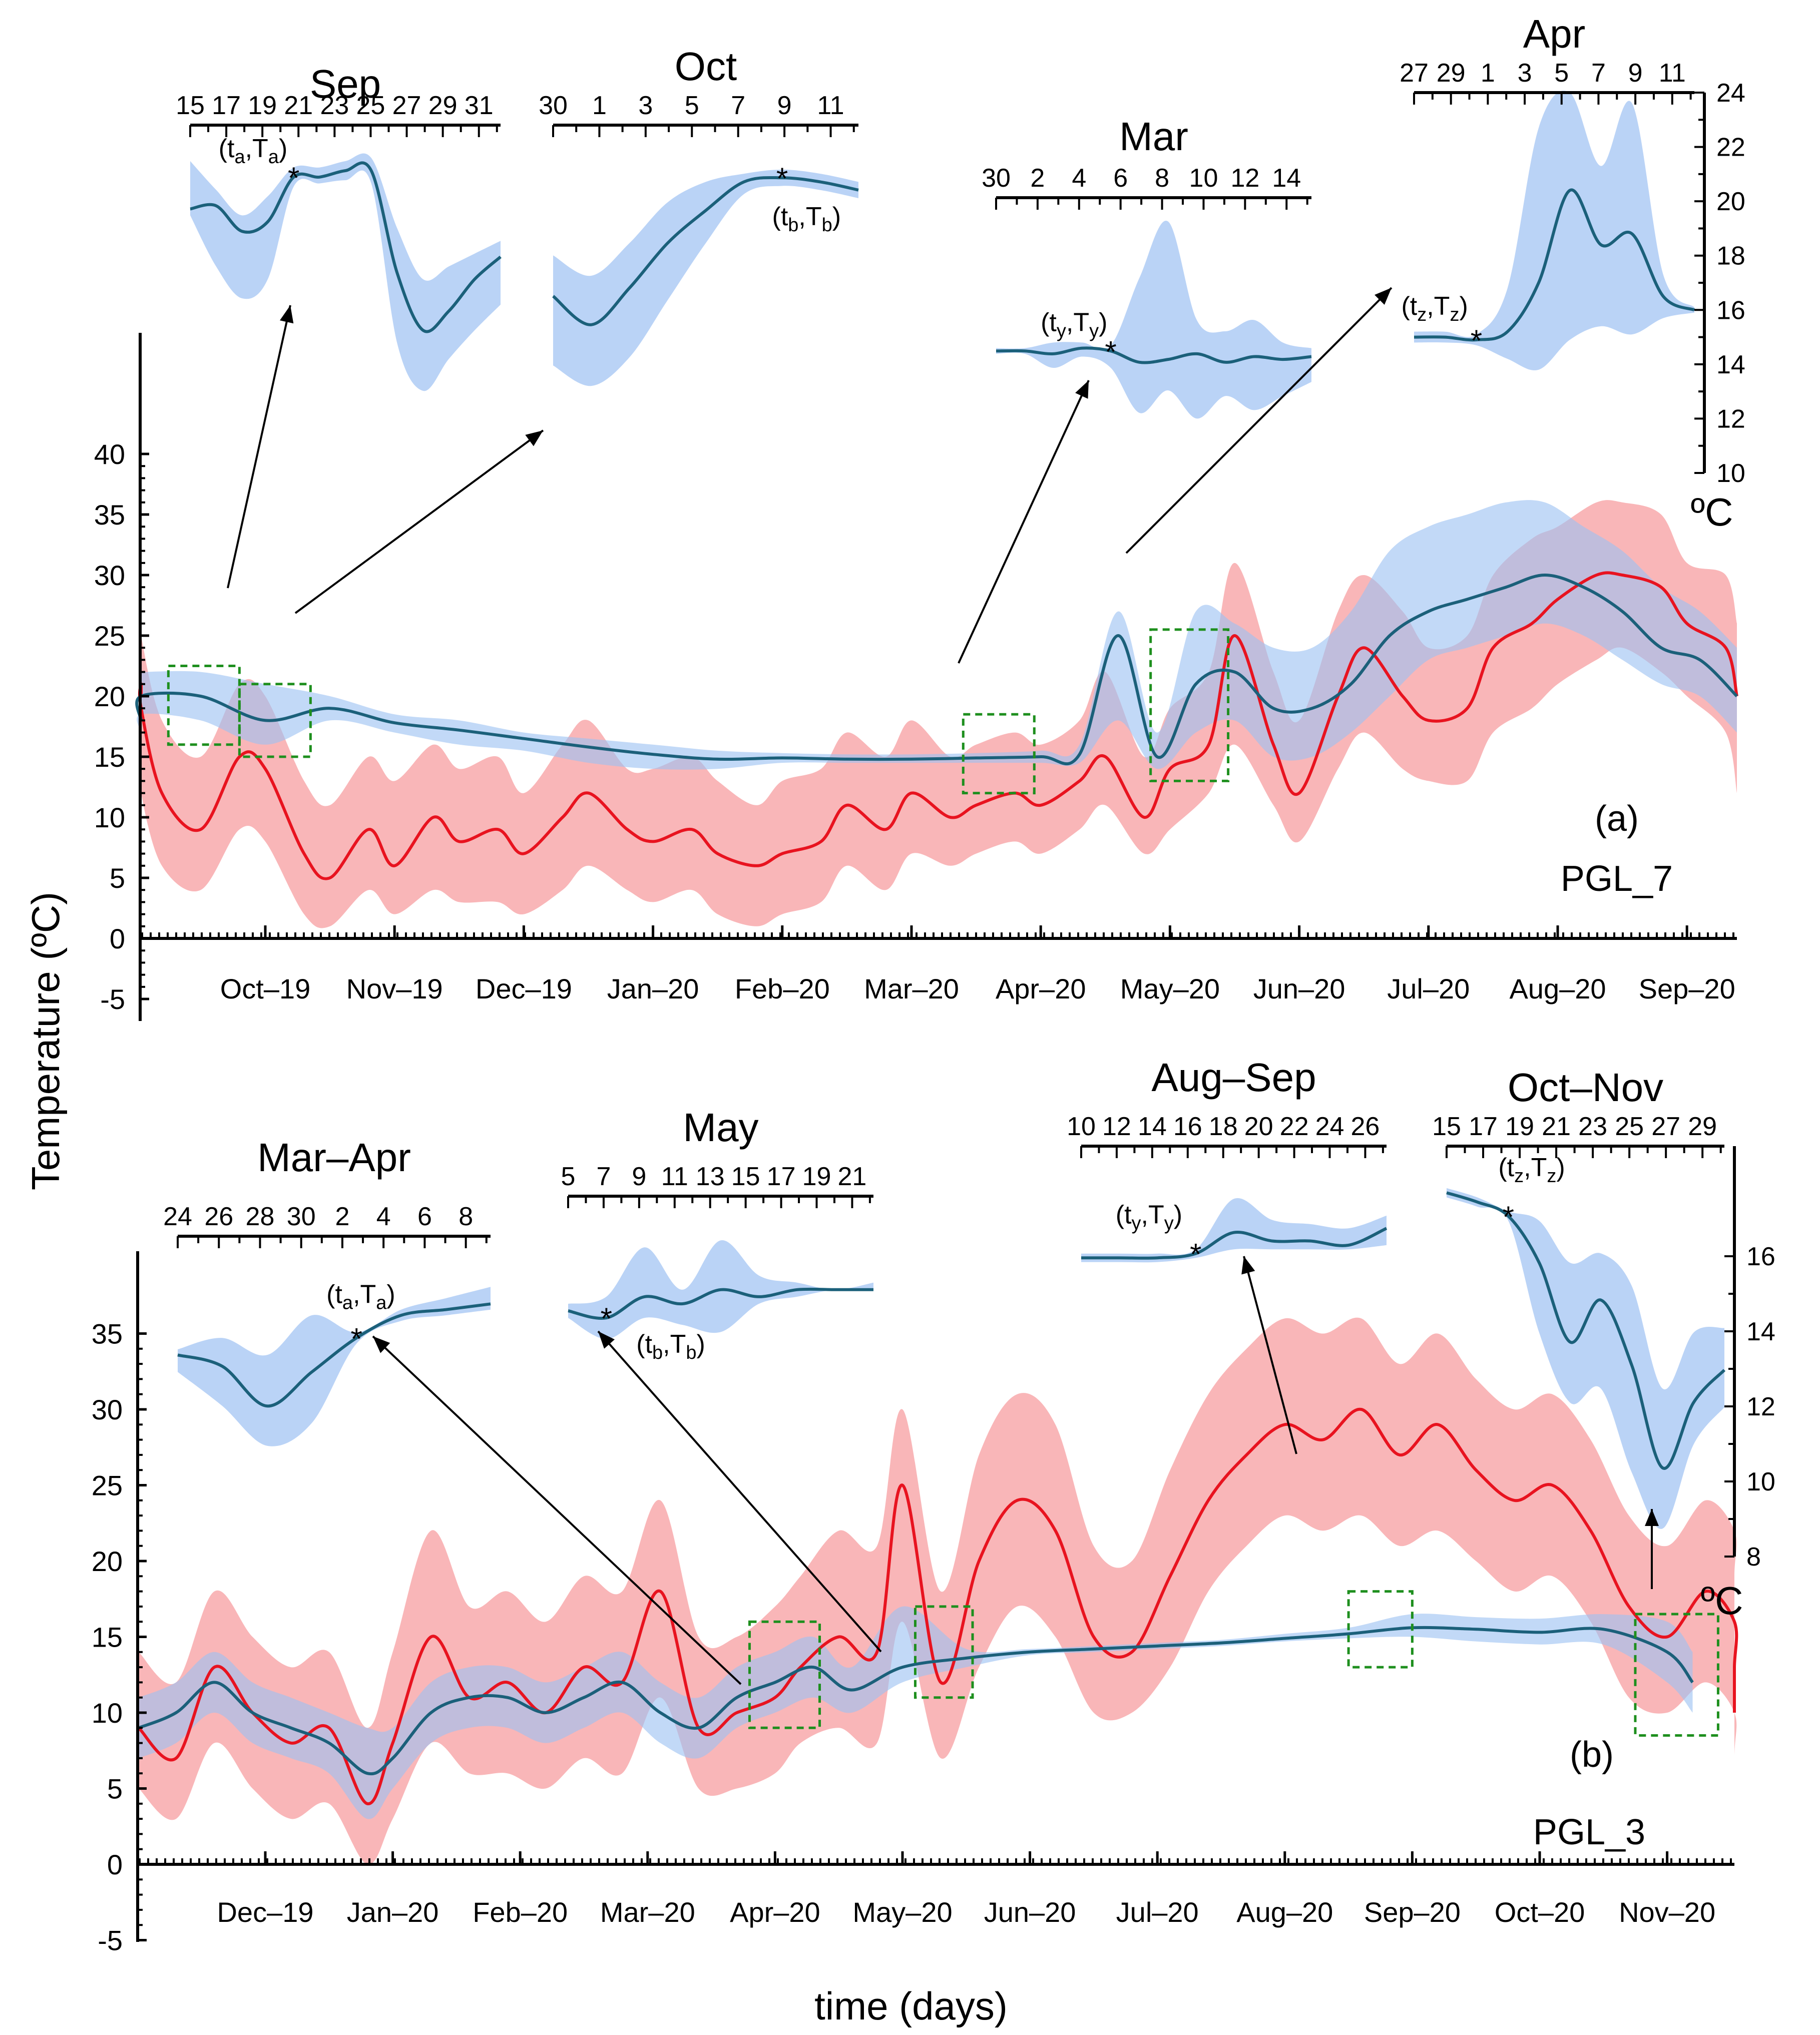 The width and height of the screenshot is (1820, 2035). What do you see at coordinates (1687, 989) in the screenshot?
I see `panel-a-x-tick-label: Sep–20` at bounding box center [1687, 989].